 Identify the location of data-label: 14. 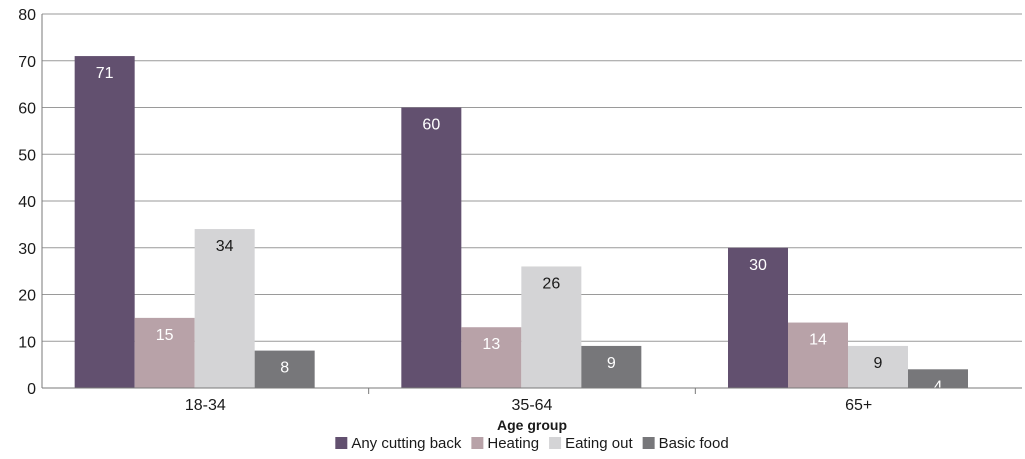
(818, 340).